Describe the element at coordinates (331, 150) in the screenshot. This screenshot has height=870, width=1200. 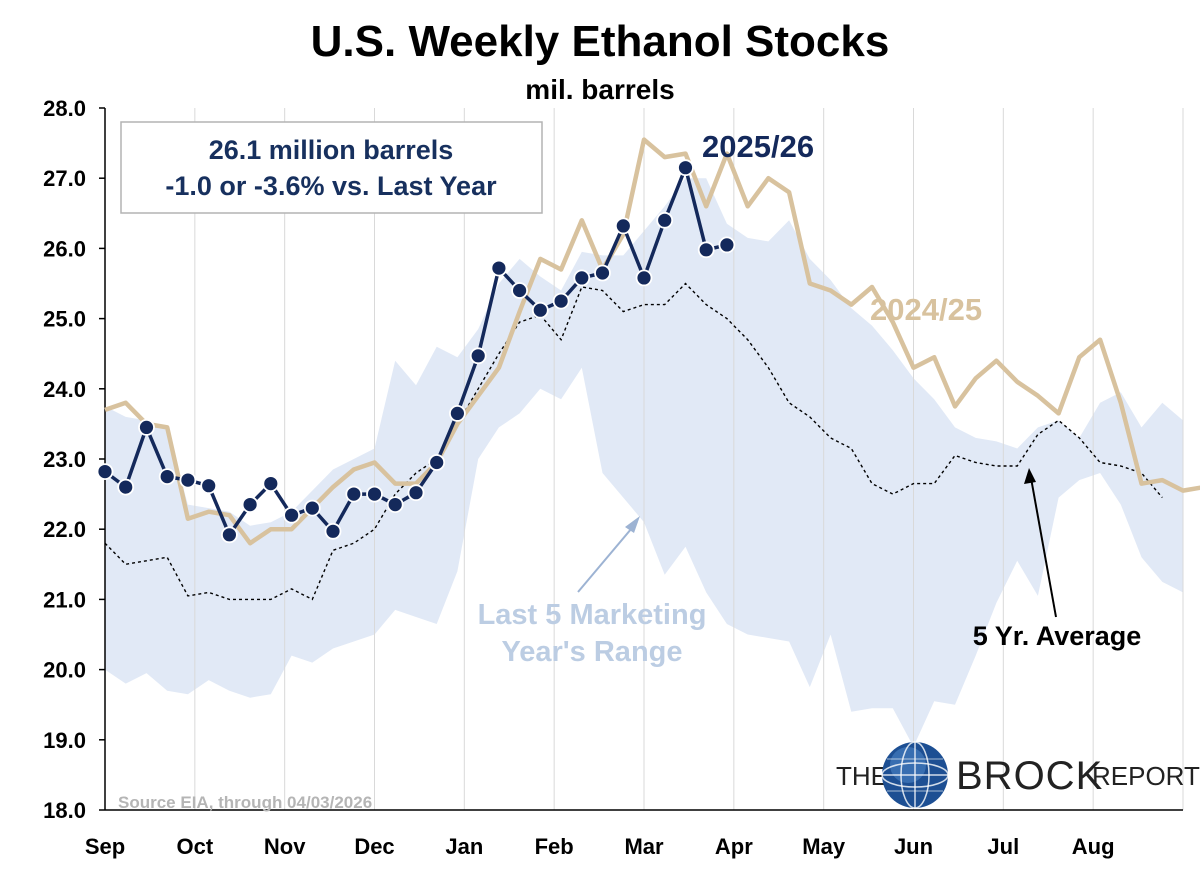
I see `annotation-line-1: 26.1 million barrels` at that location.